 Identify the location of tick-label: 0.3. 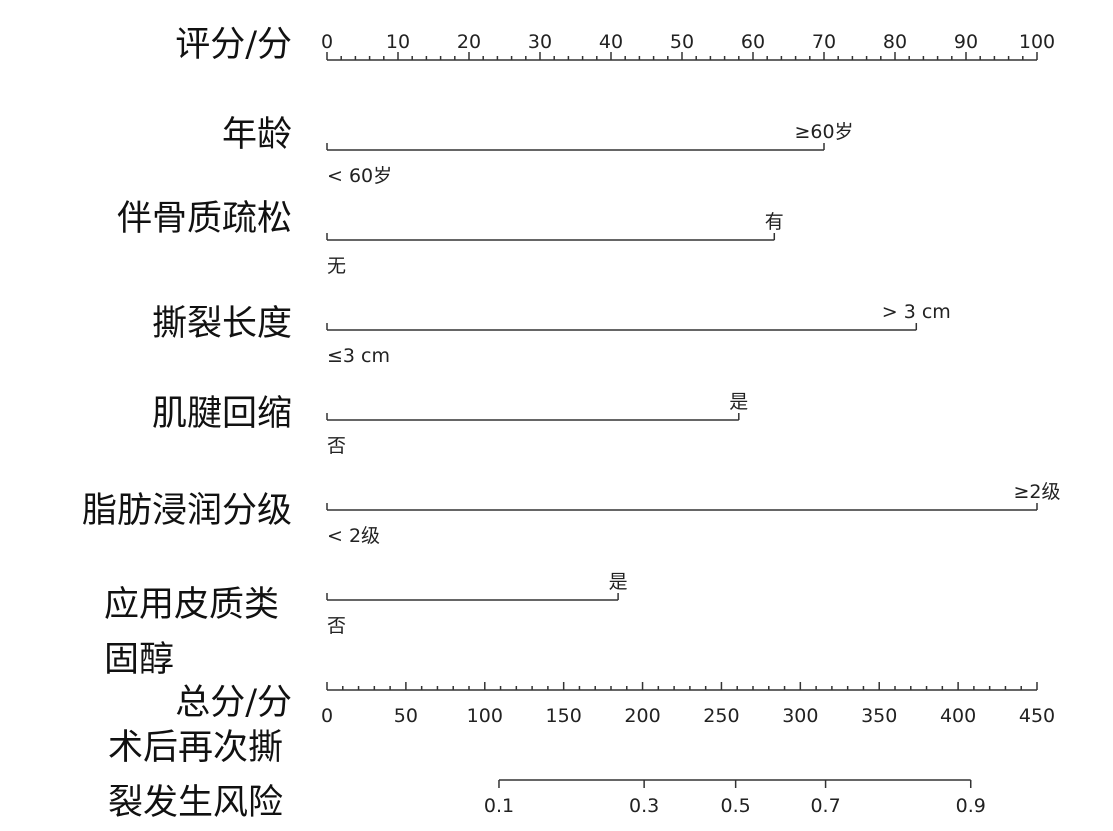
(644, 806).